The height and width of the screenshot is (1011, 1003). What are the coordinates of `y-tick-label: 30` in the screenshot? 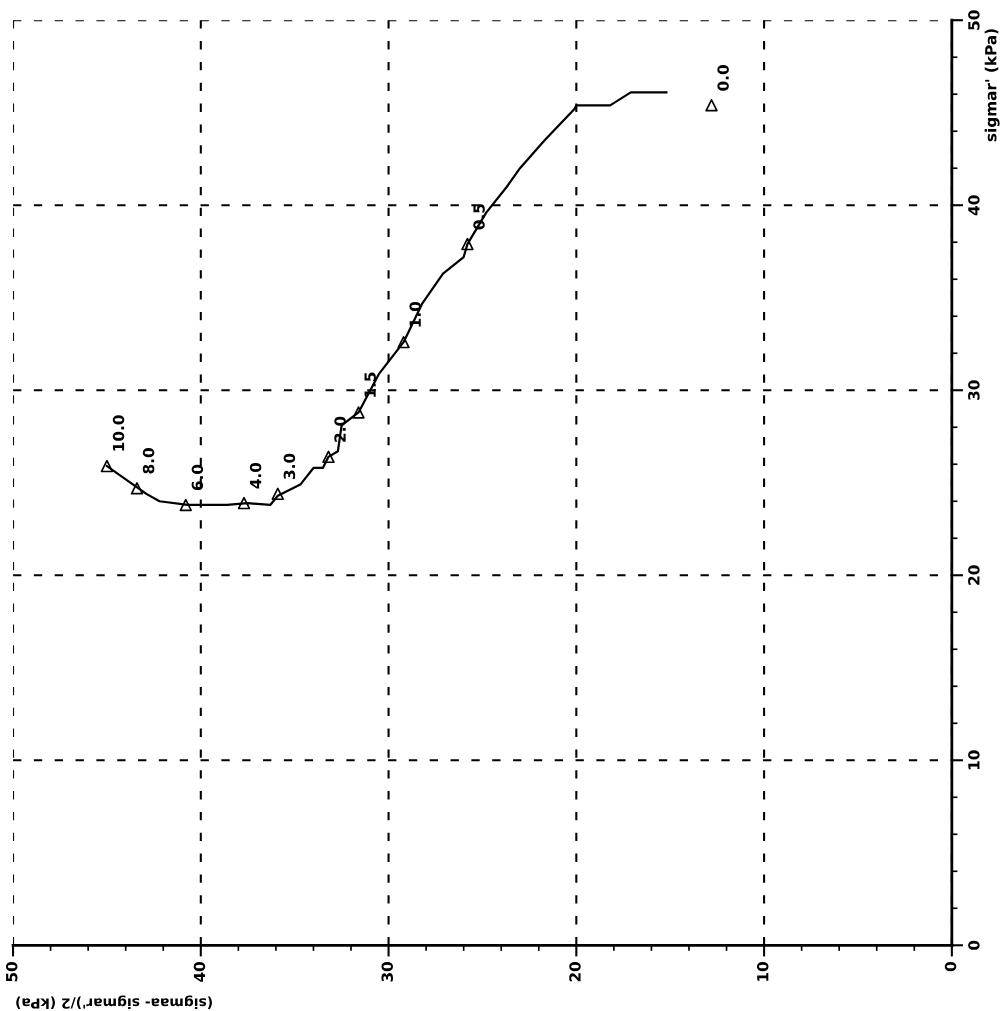 It's located at (974, 390).